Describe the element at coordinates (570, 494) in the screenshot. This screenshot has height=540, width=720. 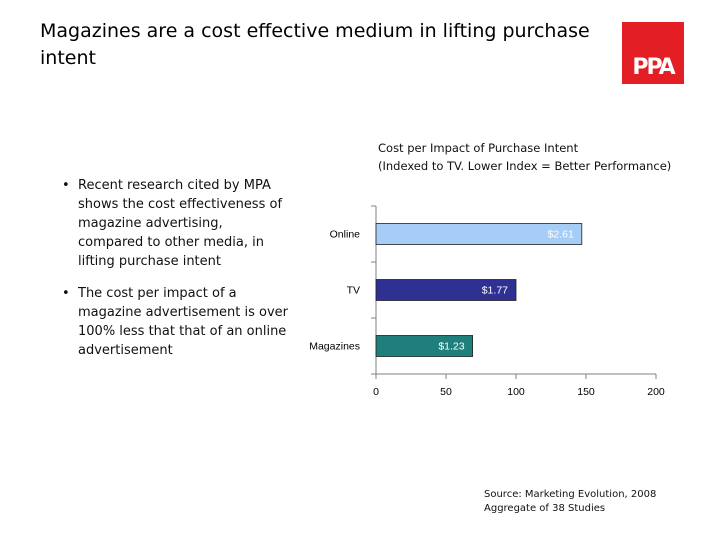
I see `source-line-1: Source: Marketing Evolution, 2008` at that location.